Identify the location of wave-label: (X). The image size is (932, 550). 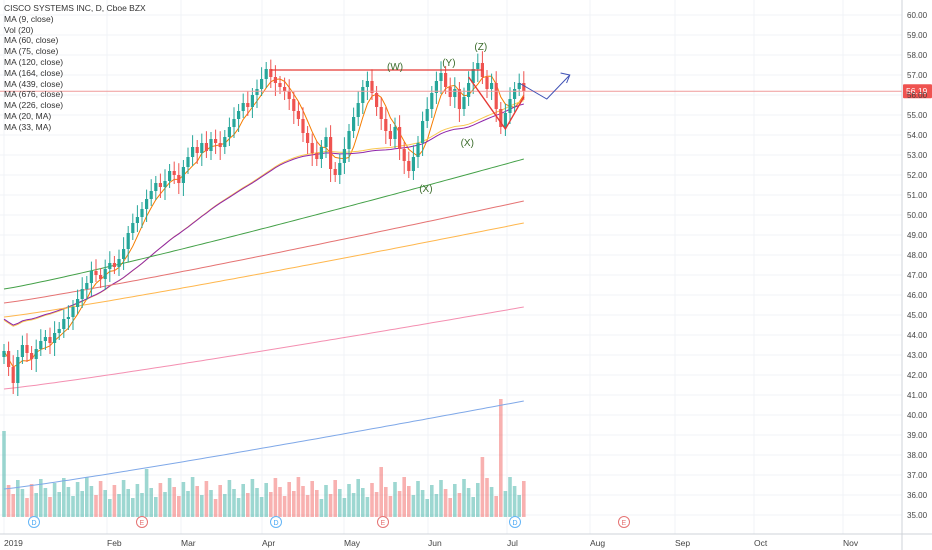
(425, 189).